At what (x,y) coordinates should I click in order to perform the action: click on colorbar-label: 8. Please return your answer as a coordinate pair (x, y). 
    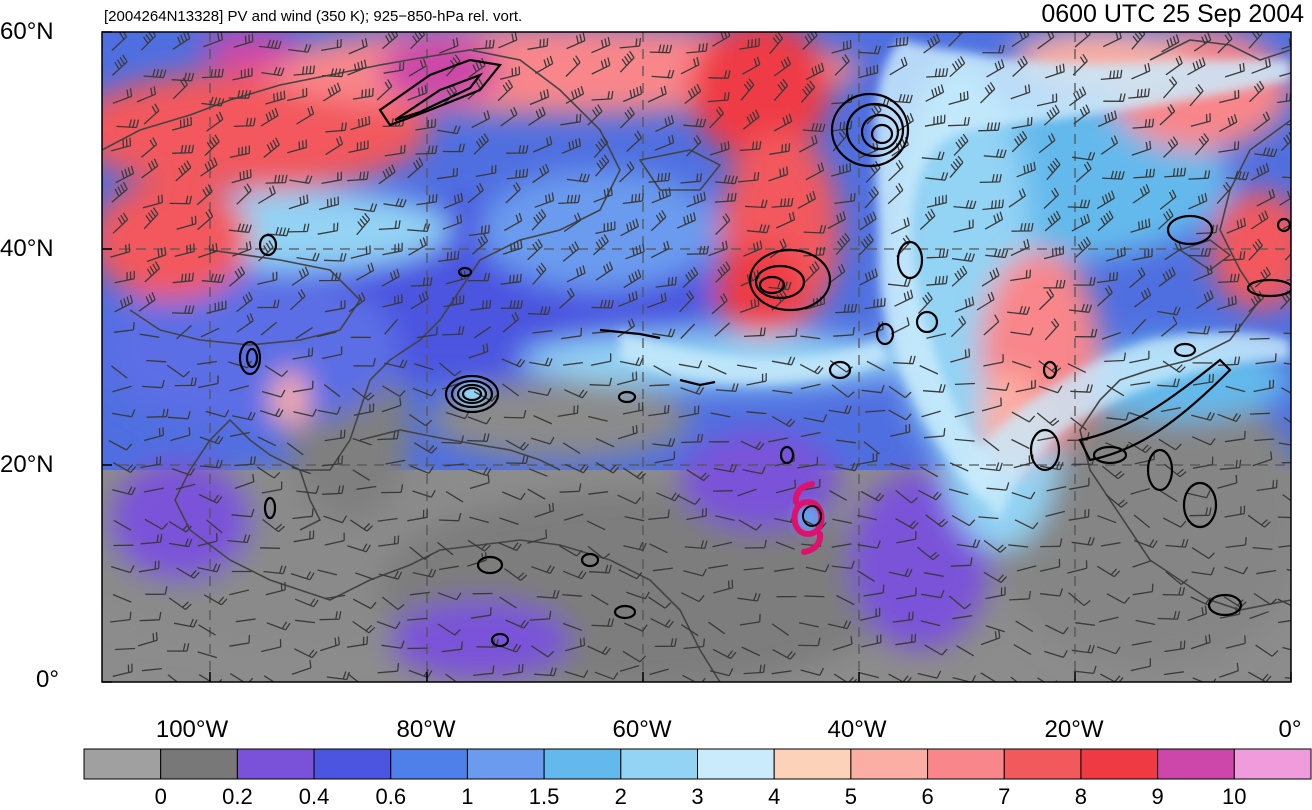
    Looking at the image, I should click on (1081, 796).